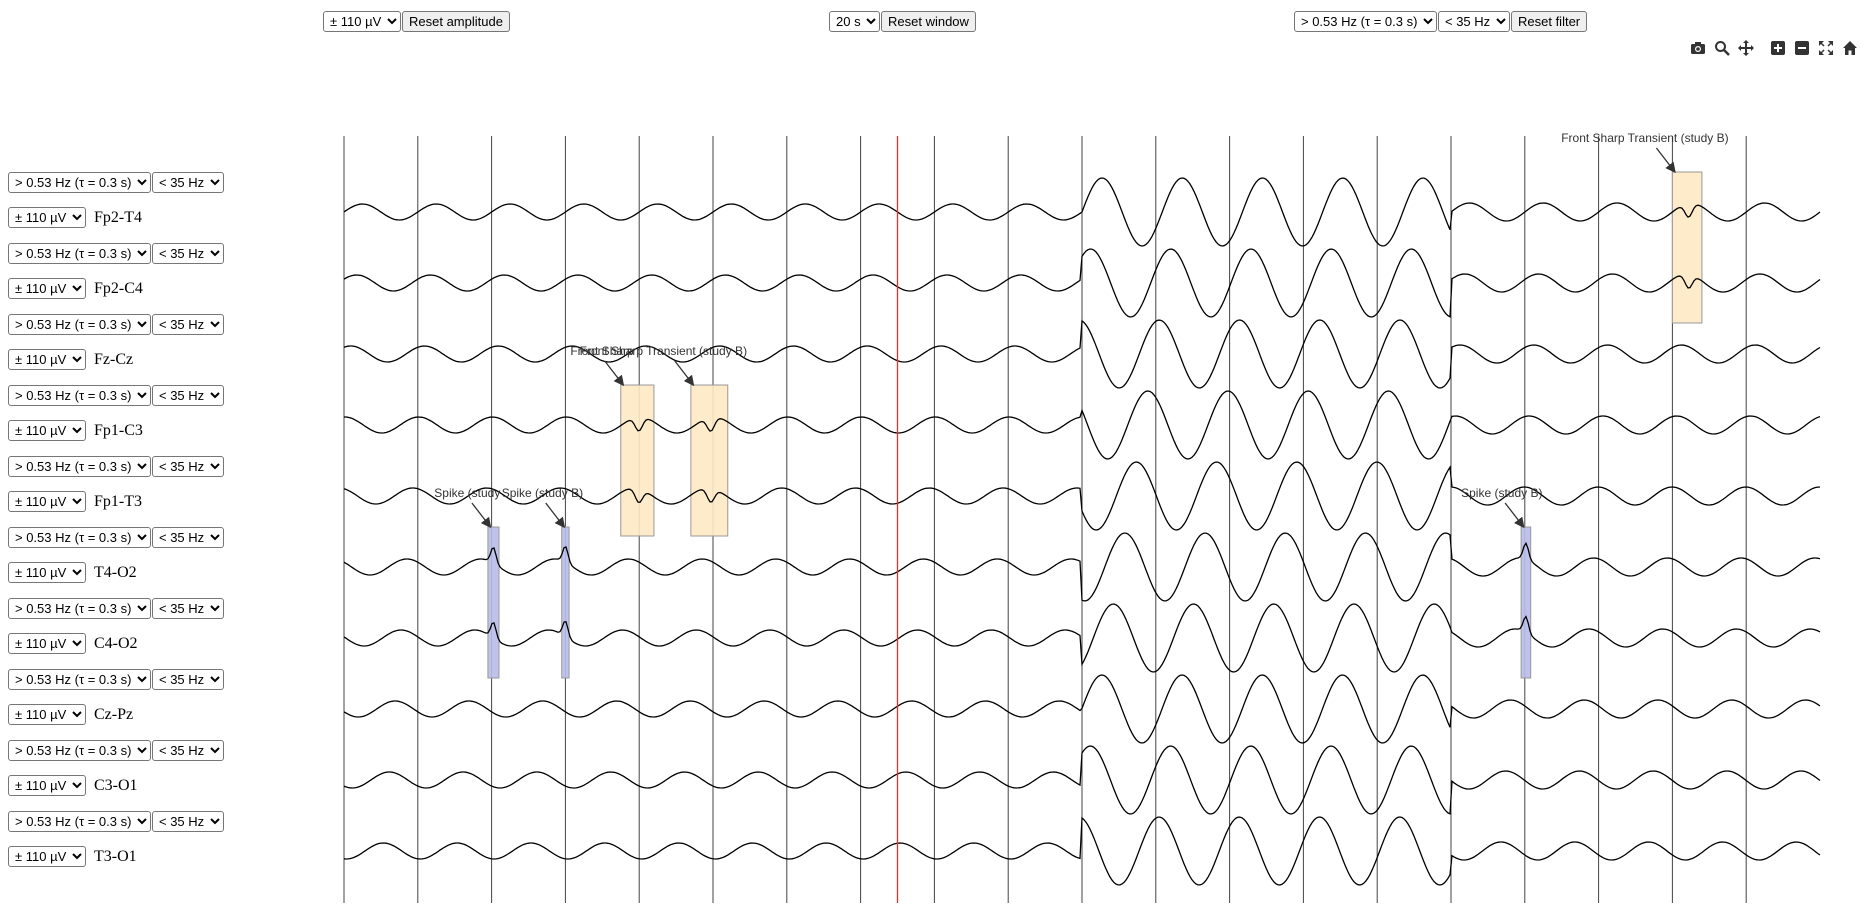 This screenshot has height=923, width=1869. I want to click on channel-label: C4-O2, so click(116, 643).